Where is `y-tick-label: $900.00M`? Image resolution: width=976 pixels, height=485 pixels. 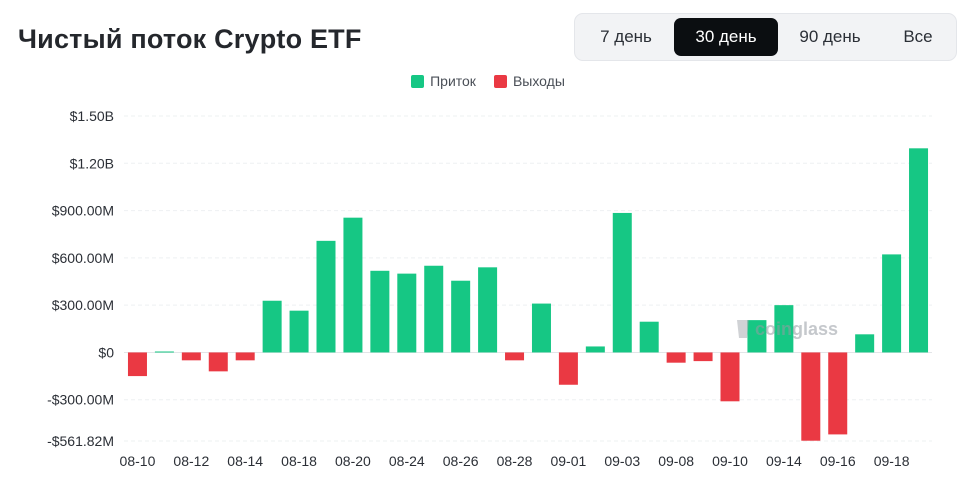
y-tick-label: $900.00M is located at coordinates (83, 211).